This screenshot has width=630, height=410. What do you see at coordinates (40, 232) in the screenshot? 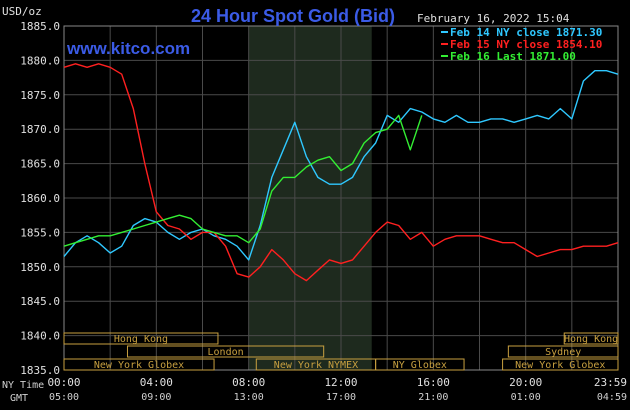
I see `y-tick-label: 1855.0` at bounding box center [40, 232].